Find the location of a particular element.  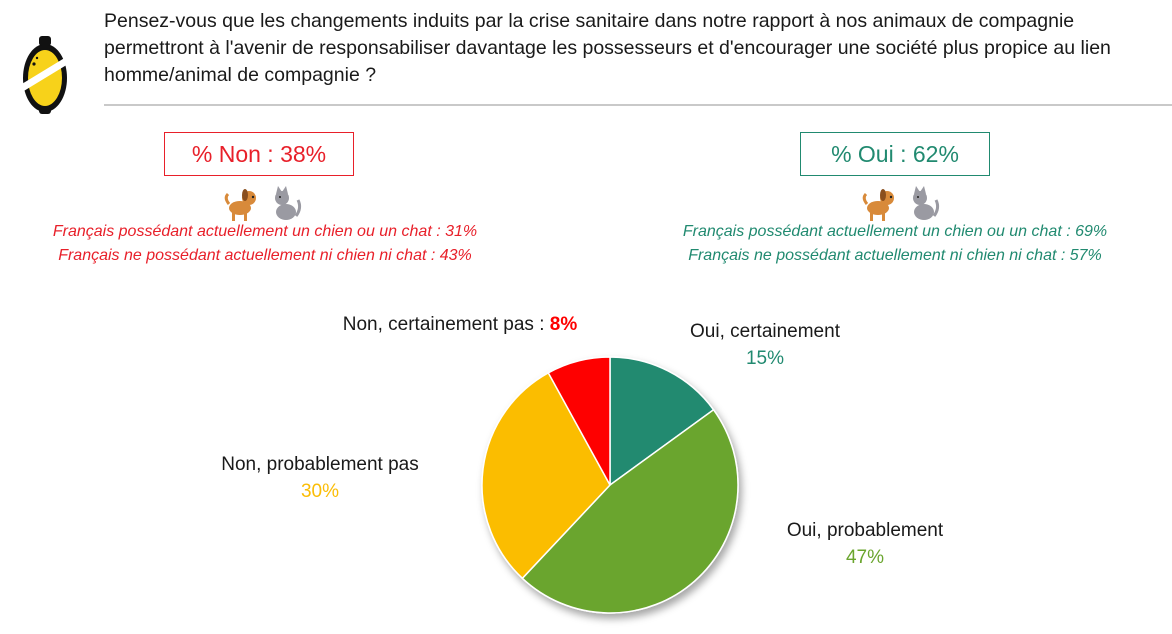

pets-group-non is located at coordinates (263, 203).